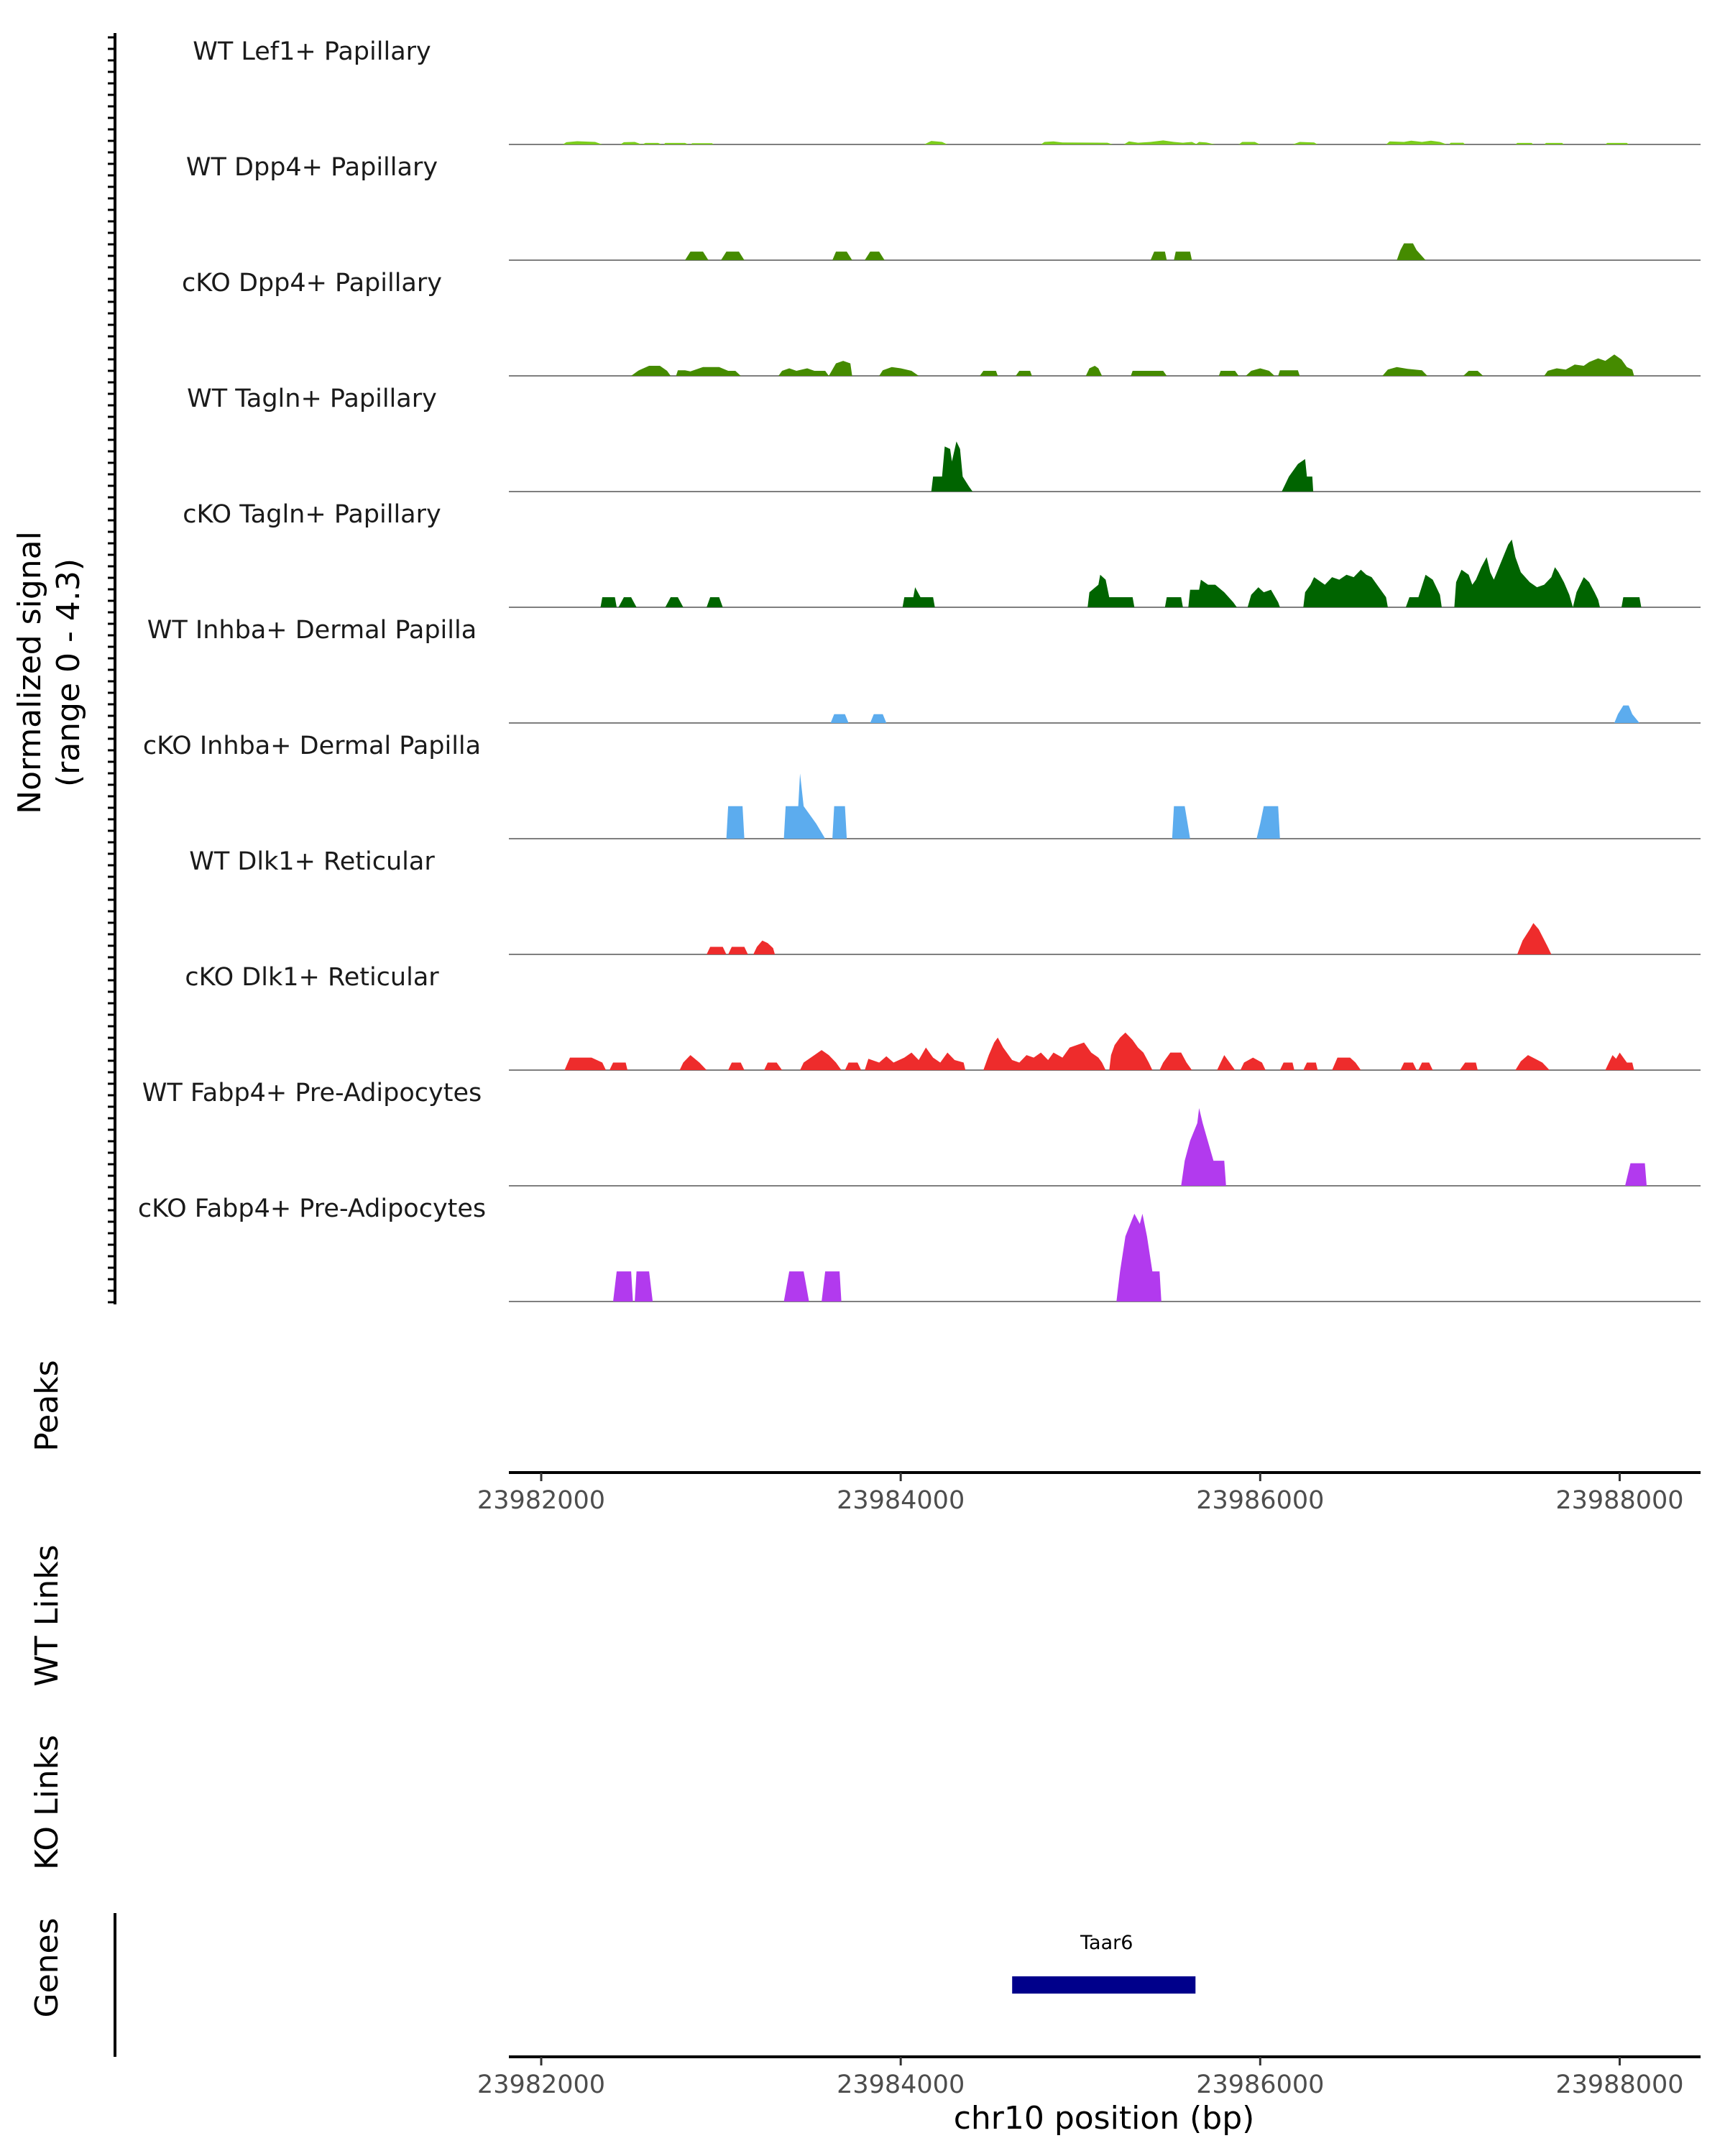 The width and height of the screenshot is (1725, 2156). What do you see at coordinates (30, 673) in the screenshot?
I see `y-axis-title-line1: Normalized signal` at bounding box center [30, 673].